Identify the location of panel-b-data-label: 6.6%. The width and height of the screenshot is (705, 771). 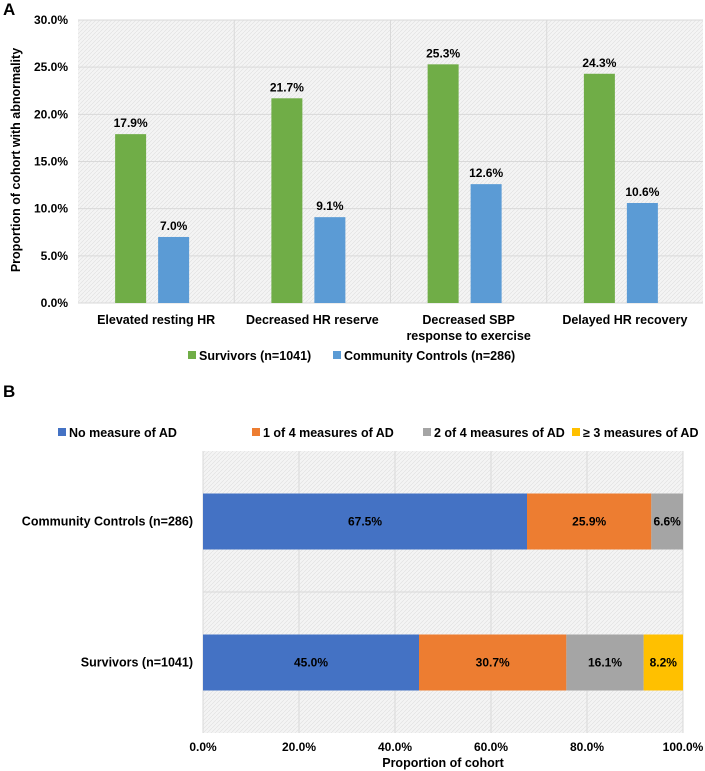
(667, 522).